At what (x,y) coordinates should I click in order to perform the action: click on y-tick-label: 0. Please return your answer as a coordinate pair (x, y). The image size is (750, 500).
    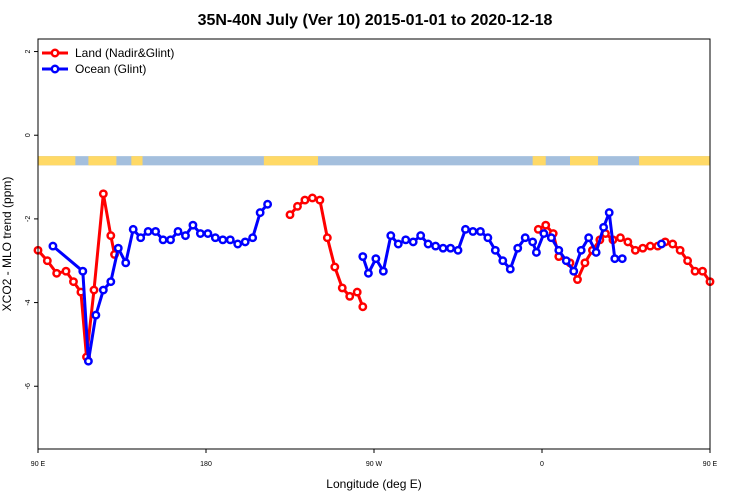
    Looking at the image, I should click on (28, 135).